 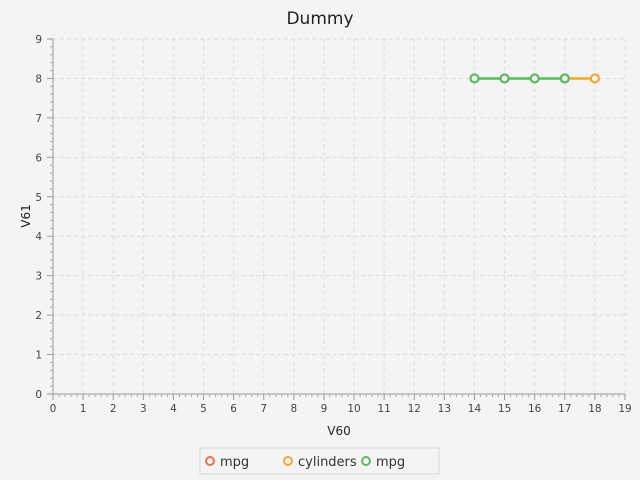 I want to click on x-tick-label: 5, so click(x=203, y=409).